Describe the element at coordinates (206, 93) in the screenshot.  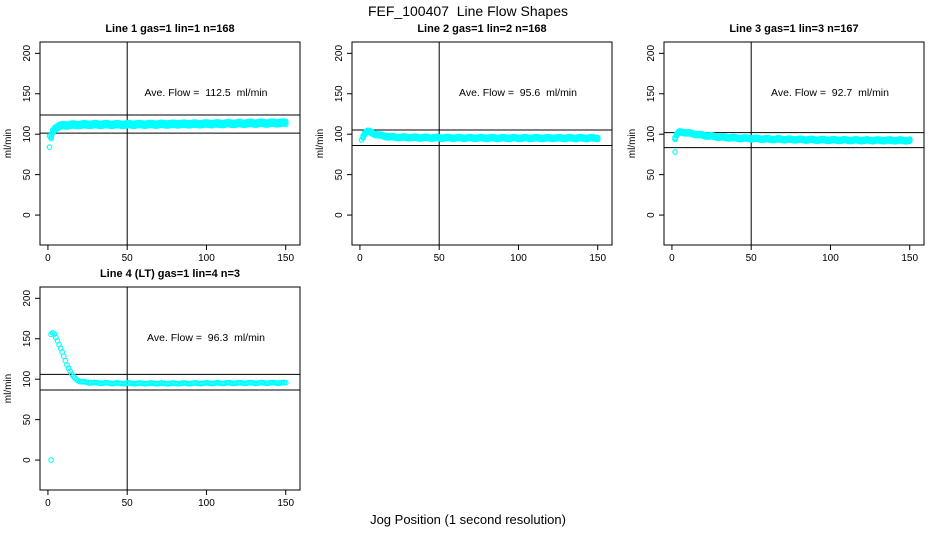
I see `subplot-1-avg-flow-annotation: Ave. Flow = 112.5 ml/min` at that location.